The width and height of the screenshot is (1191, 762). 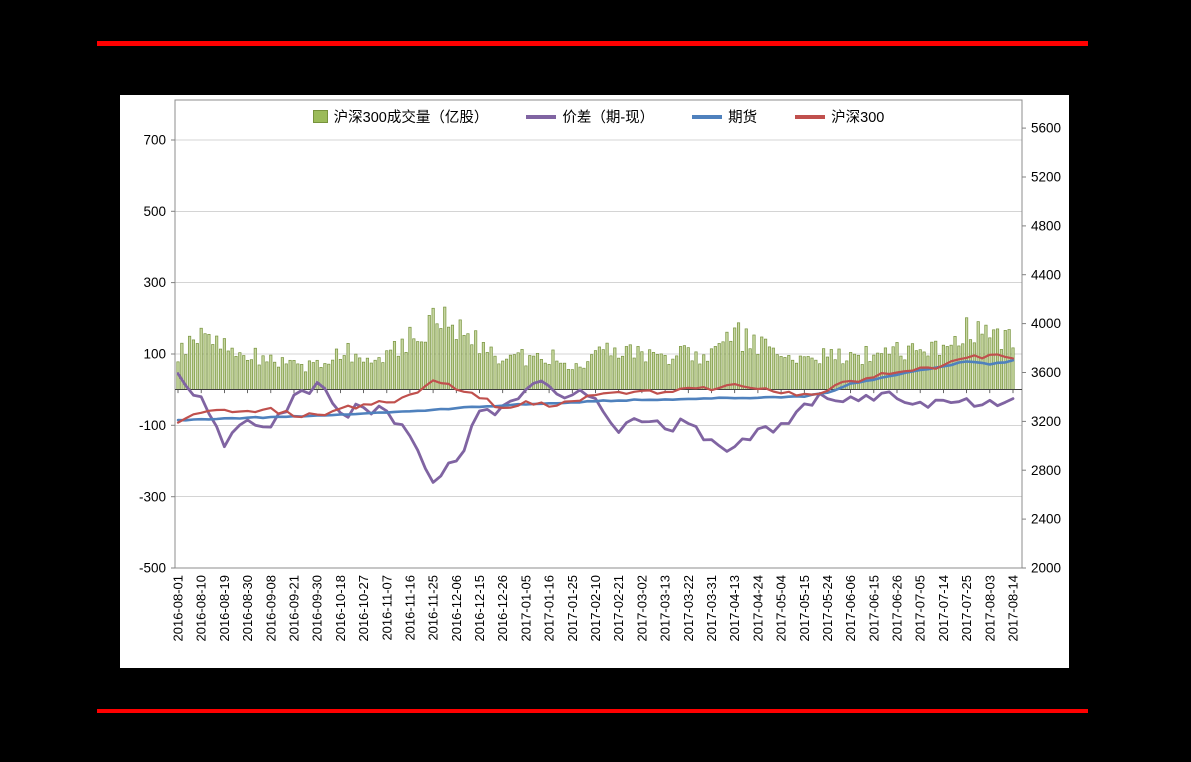 What do you see at coordinates (1046, 568) in the screenshot?
I see `right-axis-tick-label: 2000` at bounding box center [1046, 568].